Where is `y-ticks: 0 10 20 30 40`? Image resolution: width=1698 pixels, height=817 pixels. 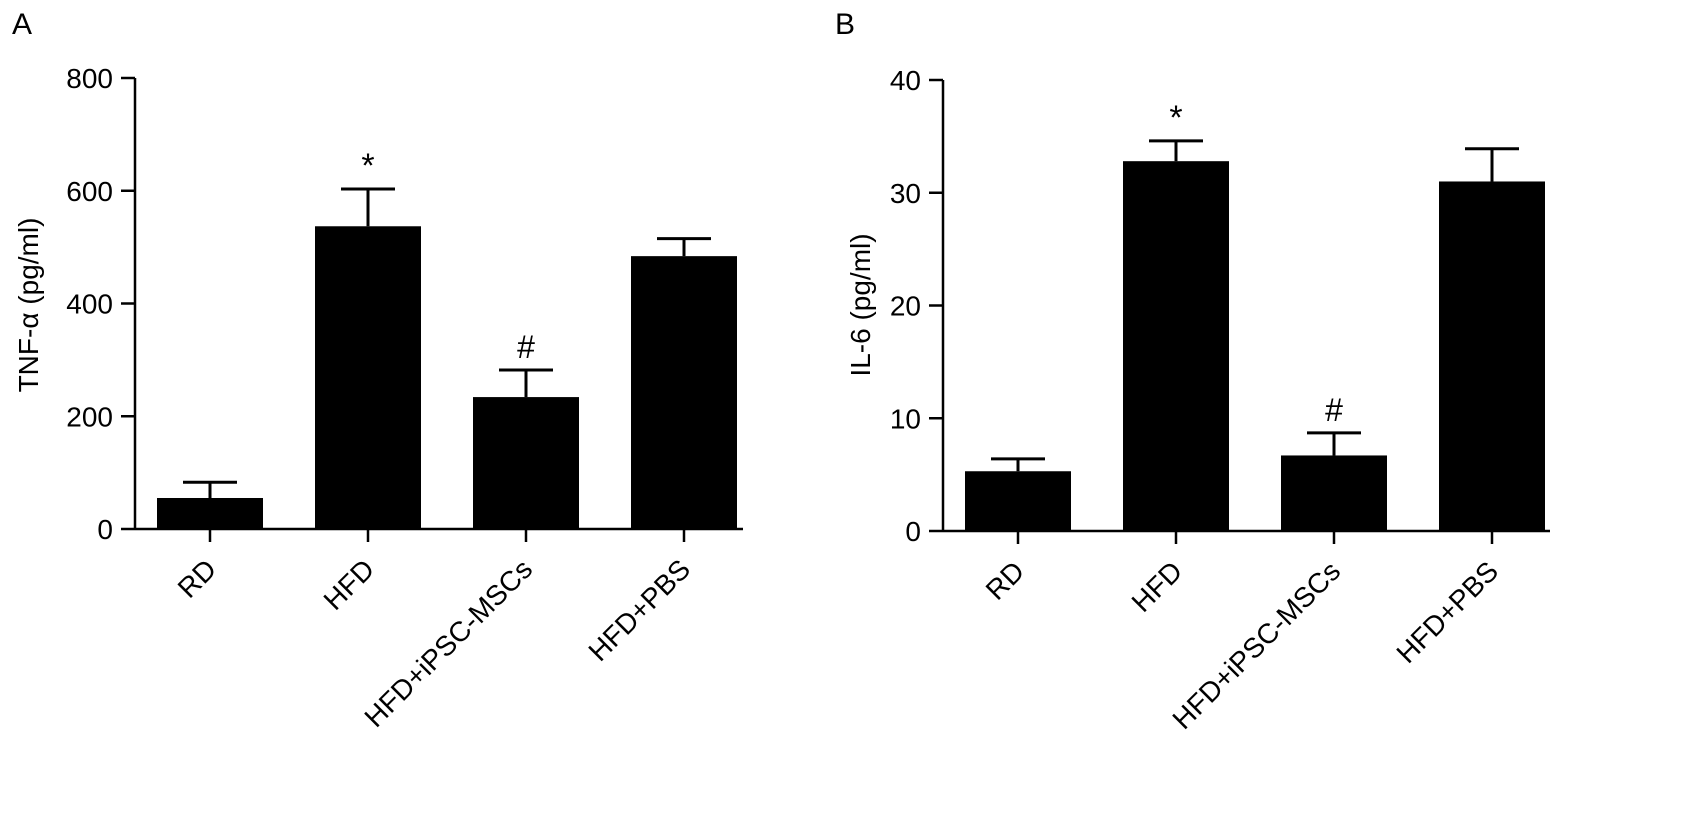
y-ticks: 0 10 20 30 40 is located at coordinates (916, 306).